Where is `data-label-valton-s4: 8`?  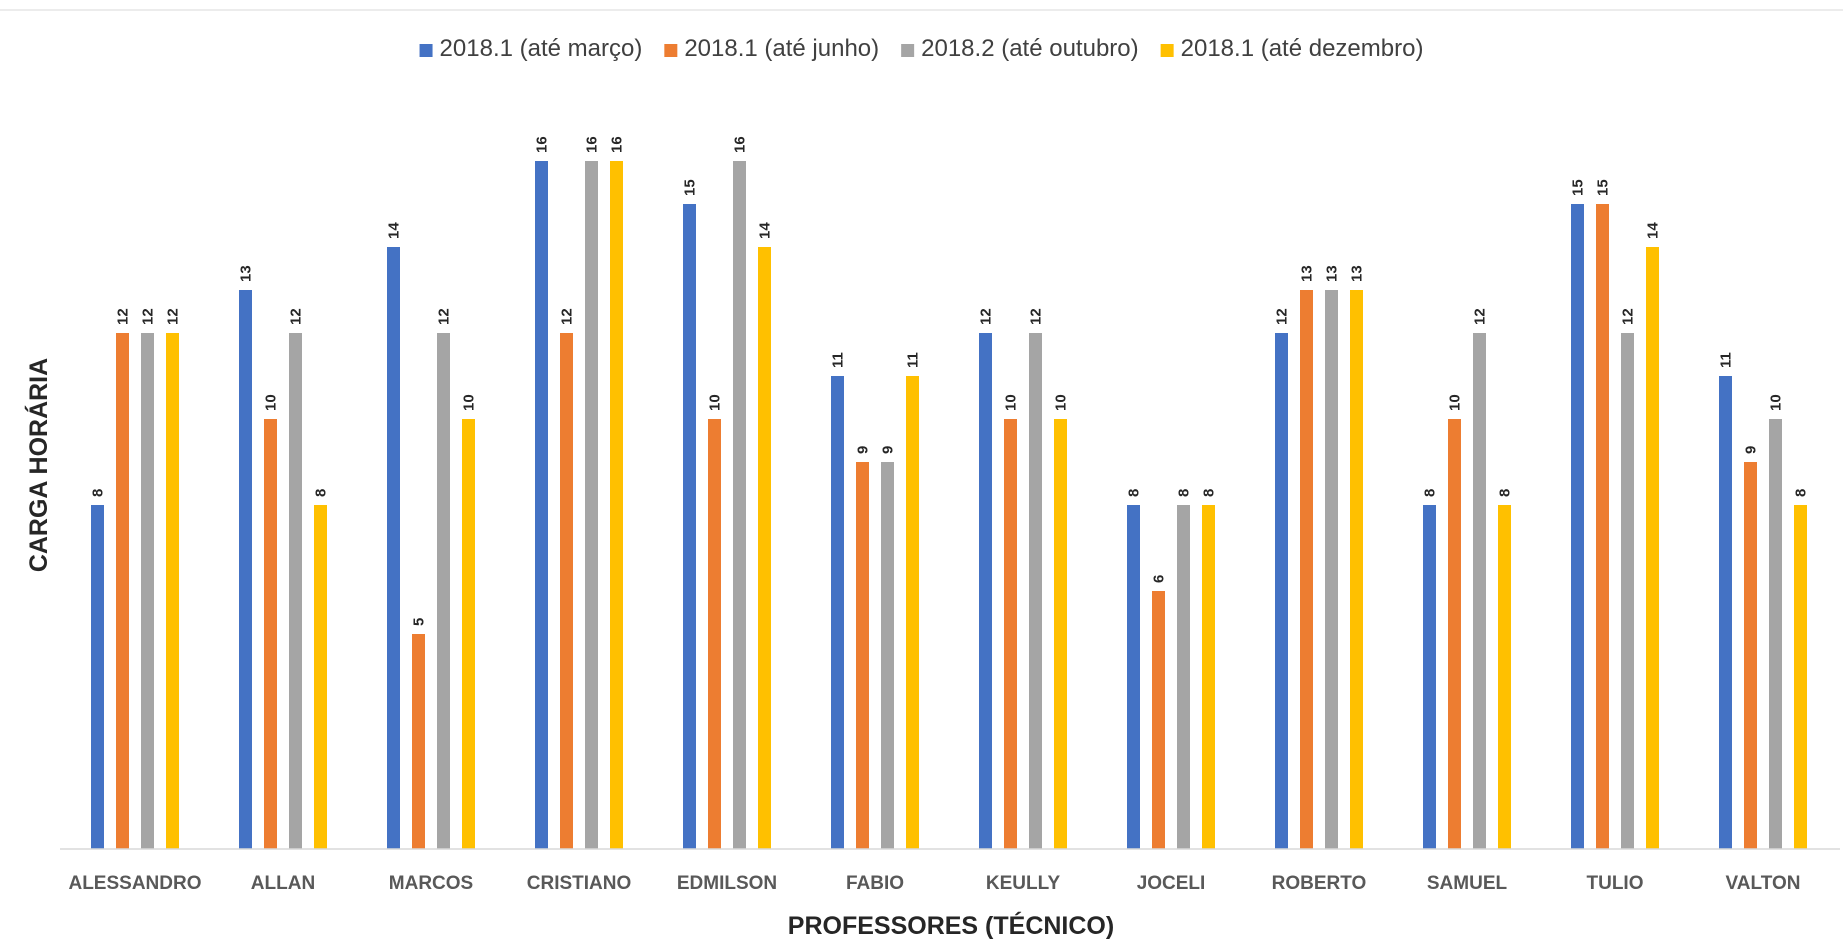 data-label-valton-s4: 8 is located at coordinates (1801, 493).